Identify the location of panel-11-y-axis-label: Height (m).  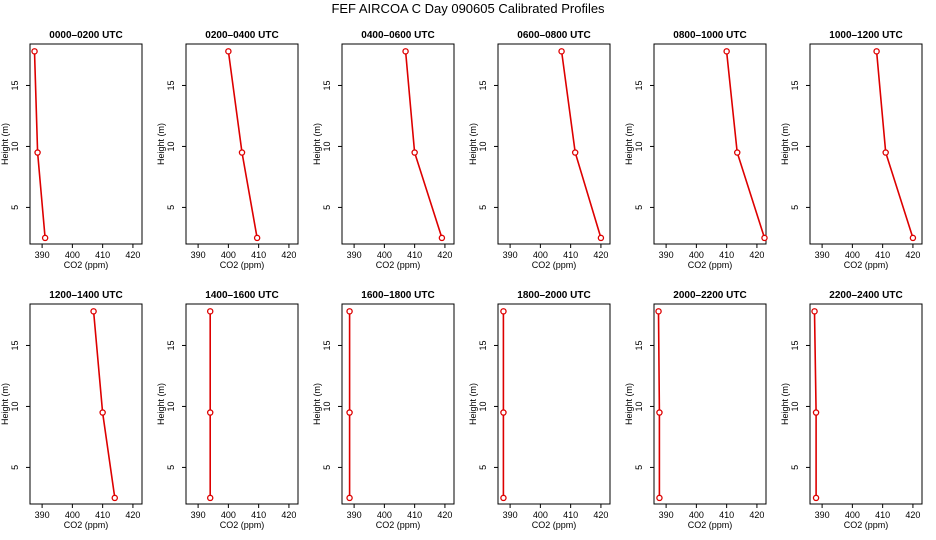
(629, 404).